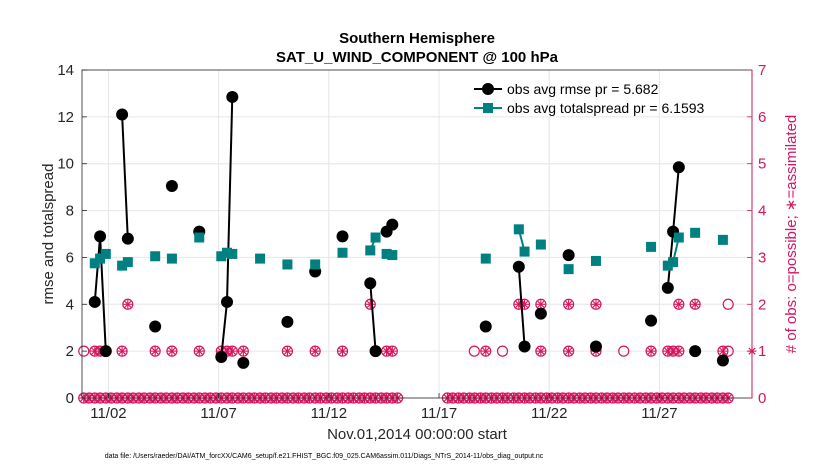  I want to click on x-tick-label: 11/27, so click(659, 413).